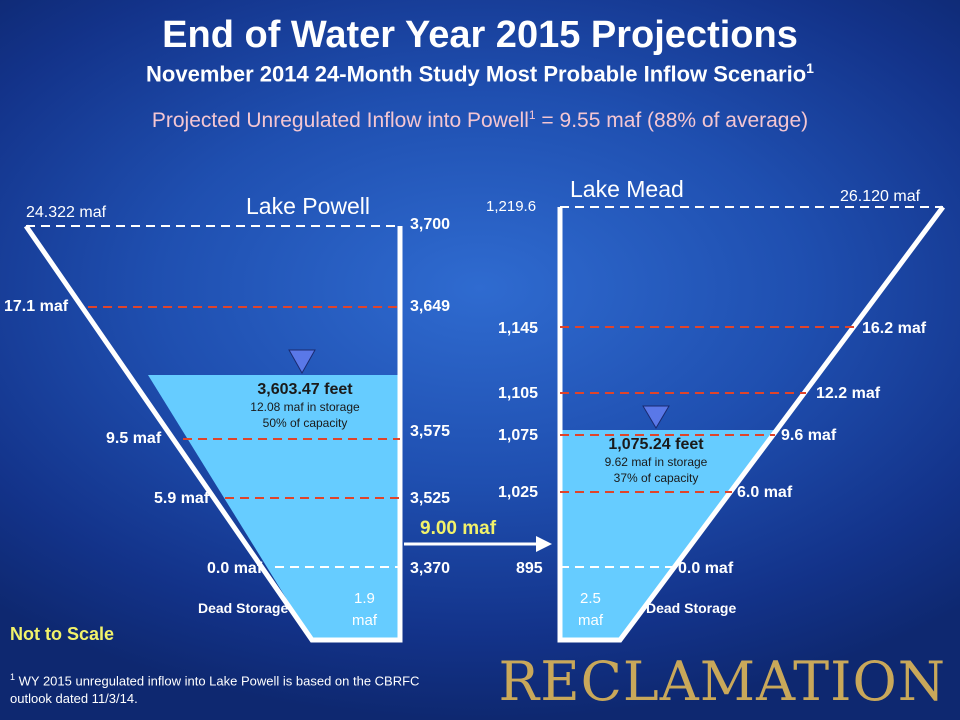 This screenshot has width=960, height=720. Describe the element at coordinates (691, 608) in the screenshot. I see `mead-dead-storage-label: Dead Storage` at that location.